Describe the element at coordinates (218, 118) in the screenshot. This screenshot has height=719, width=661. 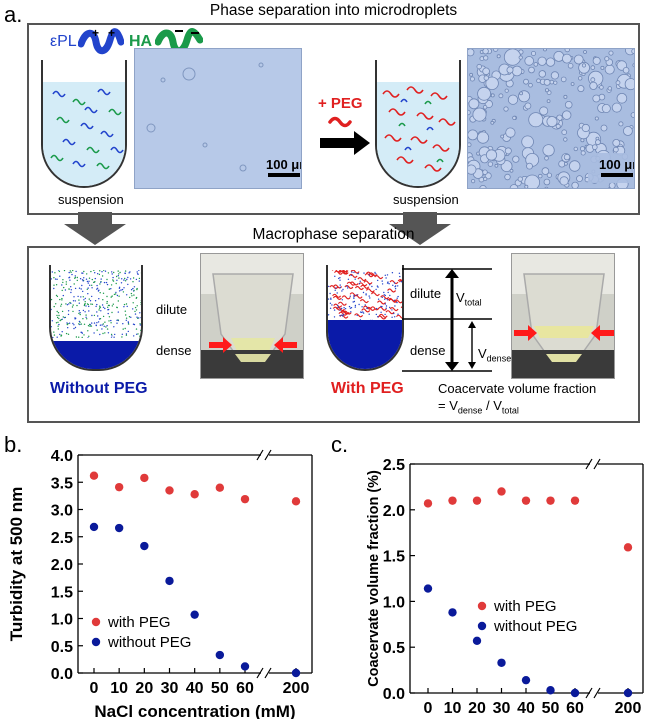
I see `micrograph-without-peg: 100 μm` at that location.